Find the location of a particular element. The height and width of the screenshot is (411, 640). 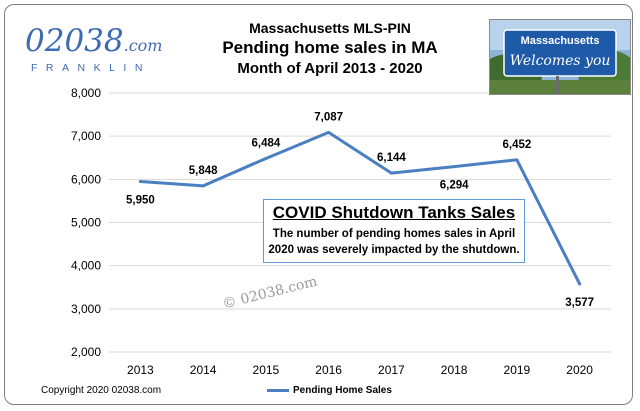

welcome-sign-photo: Massachusetts Welcomes you is located at coordinates (560, 57).